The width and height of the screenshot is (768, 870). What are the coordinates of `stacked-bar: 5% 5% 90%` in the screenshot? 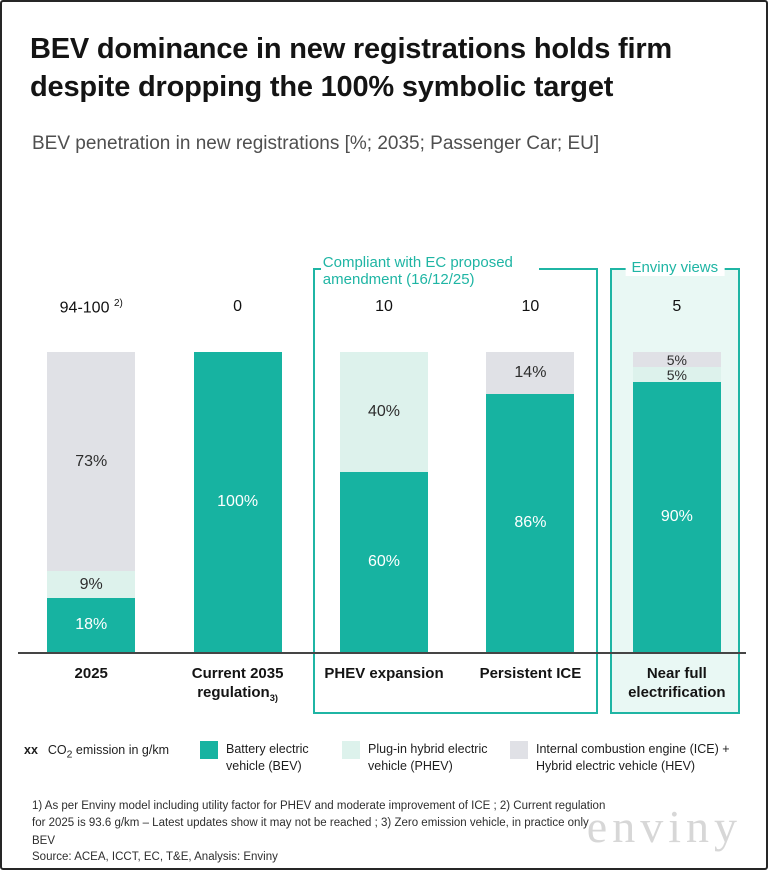 It's located at (676, 502).